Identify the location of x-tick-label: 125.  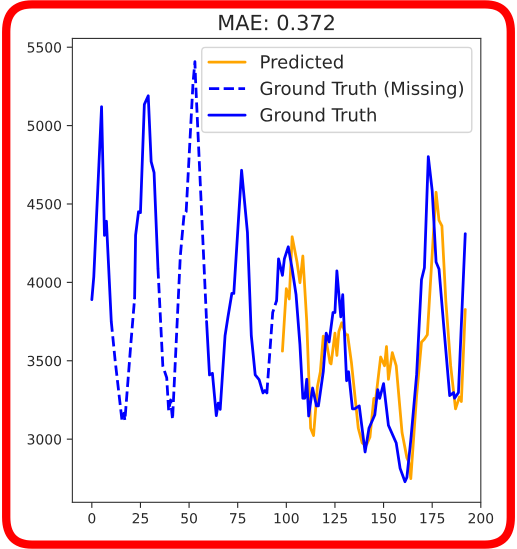
(335, 518).